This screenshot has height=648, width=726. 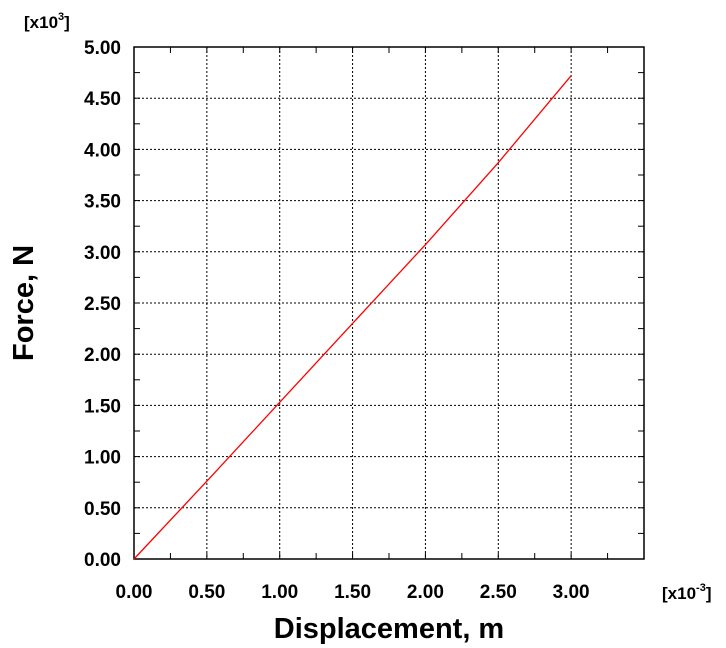 What do you see at coordinates (24, 303) in the screenshot?
I see `y-axis-title: Force, N` at bounding box center [24, 303].